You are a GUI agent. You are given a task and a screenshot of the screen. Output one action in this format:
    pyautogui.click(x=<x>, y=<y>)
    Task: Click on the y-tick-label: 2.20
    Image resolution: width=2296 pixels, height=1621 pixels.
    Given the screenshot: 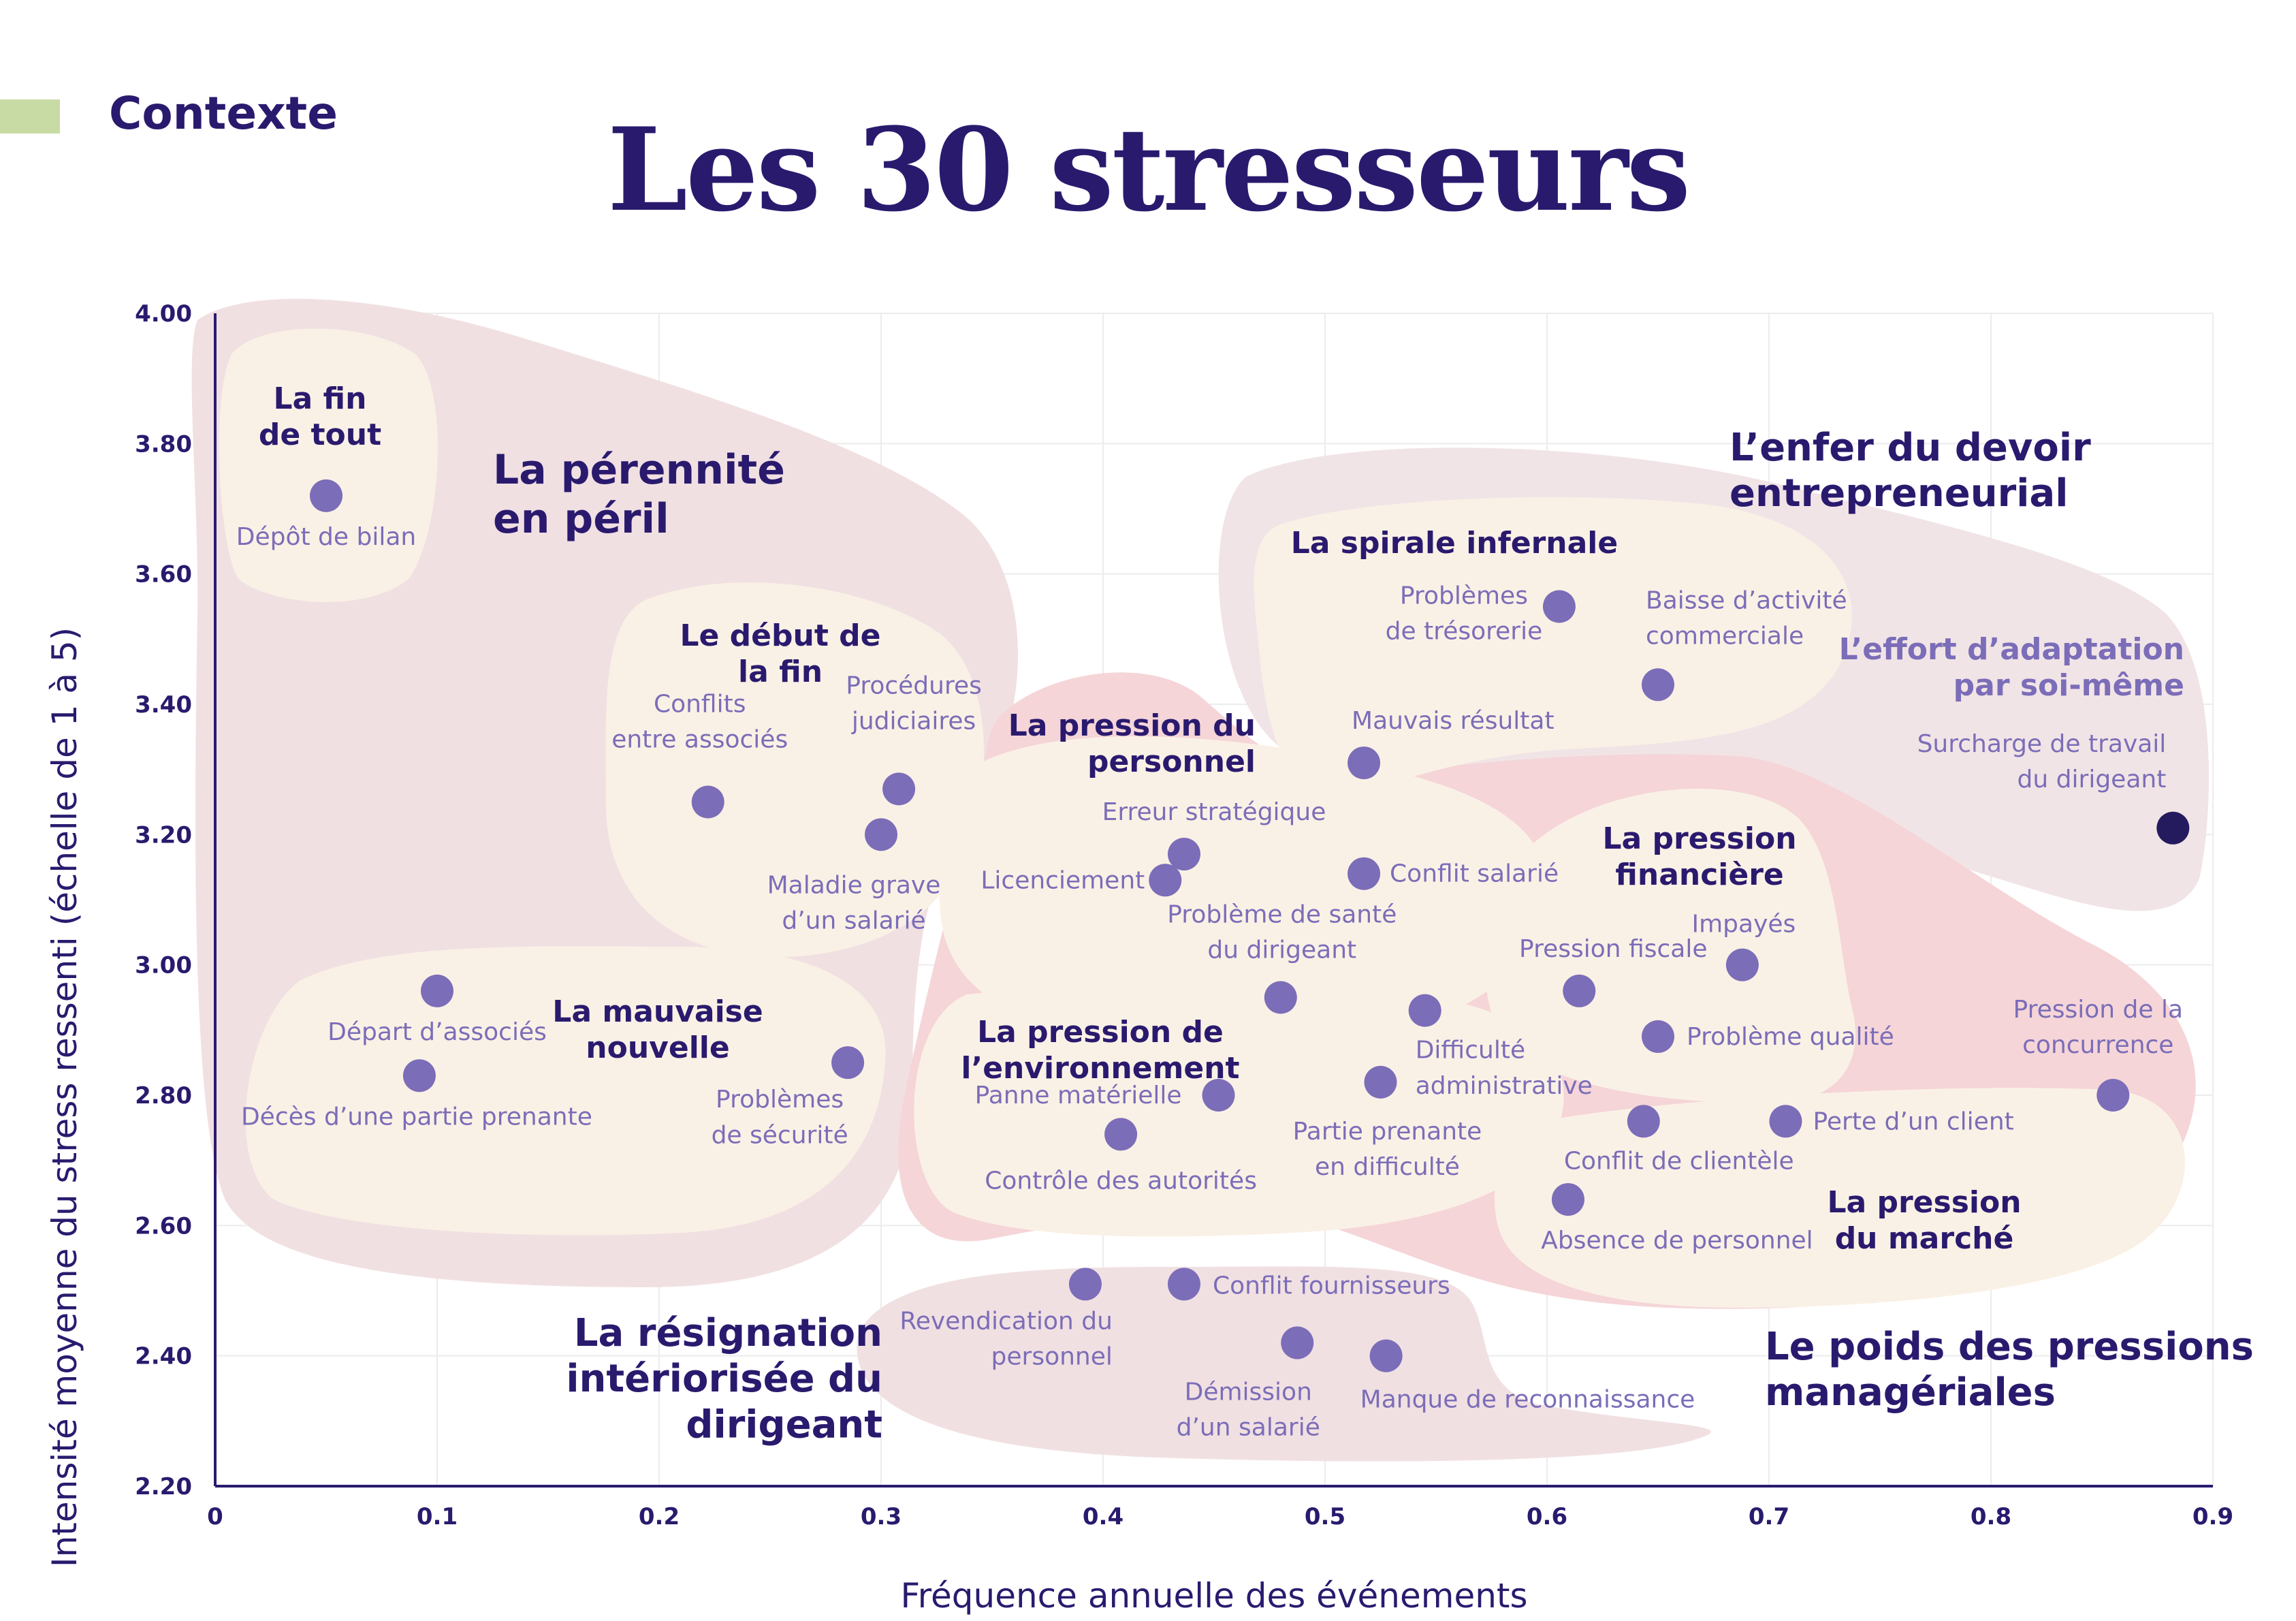 What is the action you would take?
    pyautogui.click(x=163, y=1486)
    